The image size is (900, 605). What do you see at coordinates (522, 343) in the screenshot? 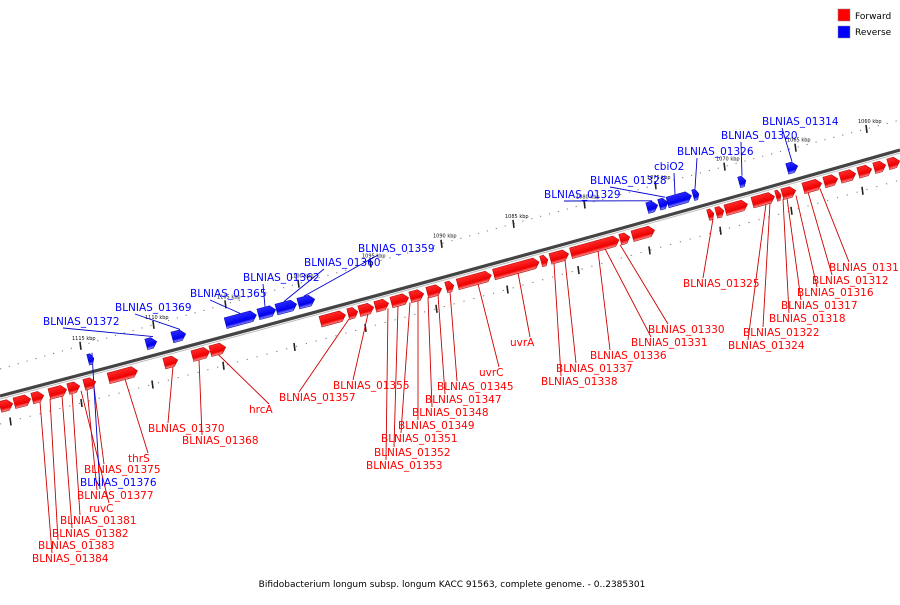
I see `forward-gene-label: uvrA` at bounding box center [522, 343].